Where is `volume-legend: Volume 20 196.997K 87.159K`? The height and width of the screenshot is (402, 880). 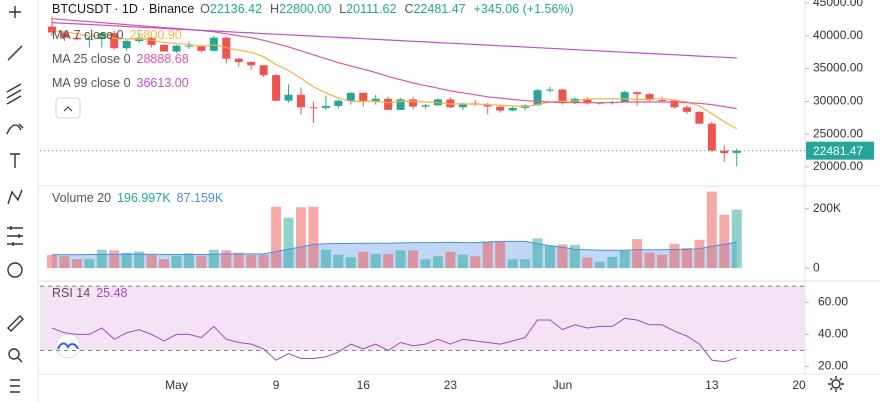 volume-legend: Volume 20 196.997K 87.159K is located at coordinates (140, 198).